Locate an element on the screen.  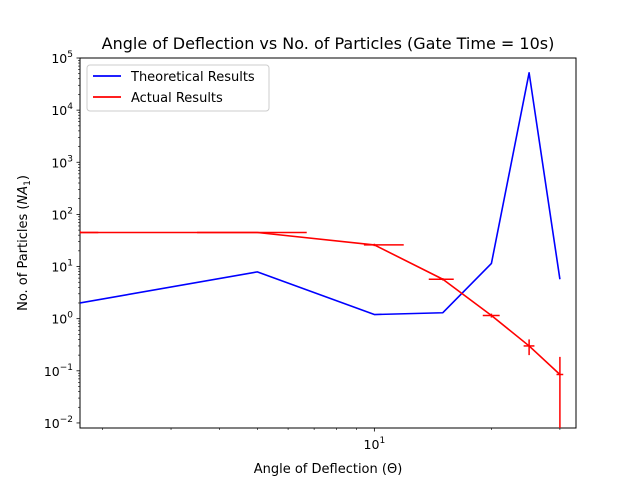
y-tick-label: 10⁻² is located at coordinates (58, 423).